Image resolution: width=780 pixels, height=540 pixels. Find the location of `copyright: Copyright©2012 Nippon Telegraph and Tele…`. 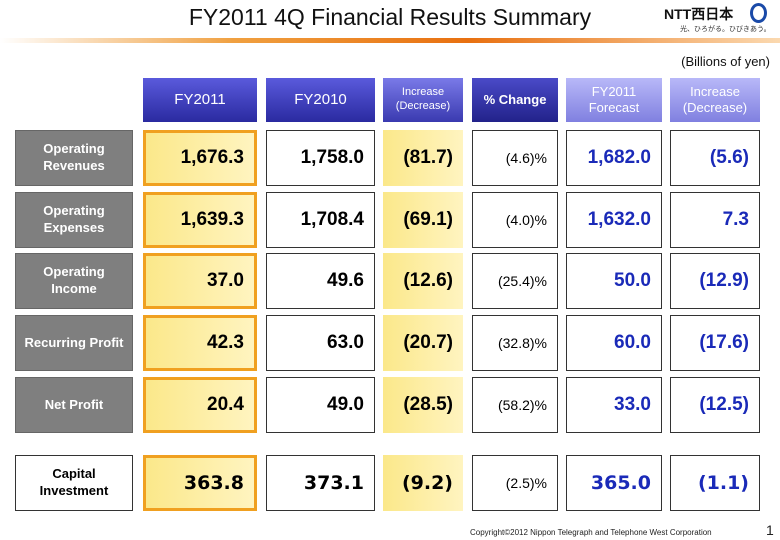

copyright: Copyright©2012 Nippon Telegraph and Tele… is located at coordinates (591, 532).